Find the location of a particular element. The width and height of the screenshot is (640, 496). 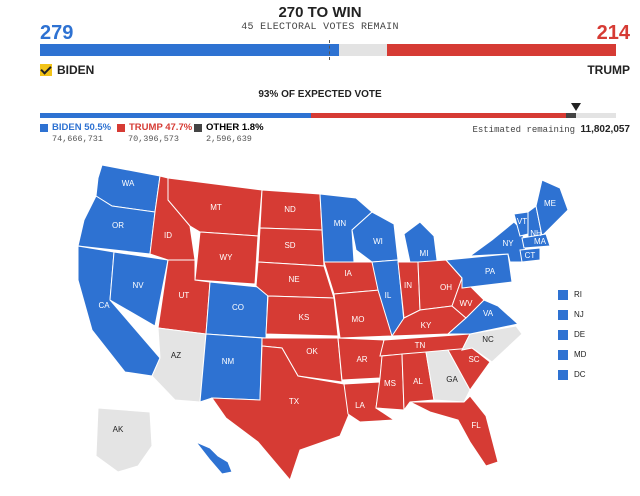

state-label-nh: NH is located at coordinates (536, 233).